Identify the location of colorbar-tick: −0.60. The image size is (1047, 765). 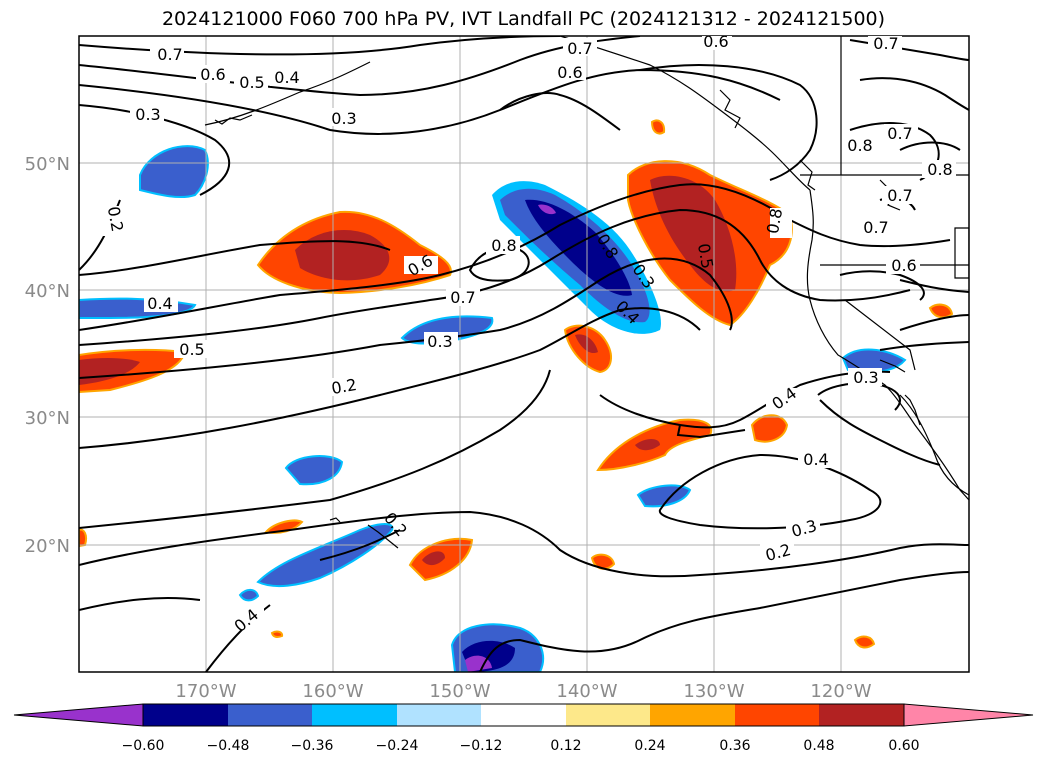
(143, 746).